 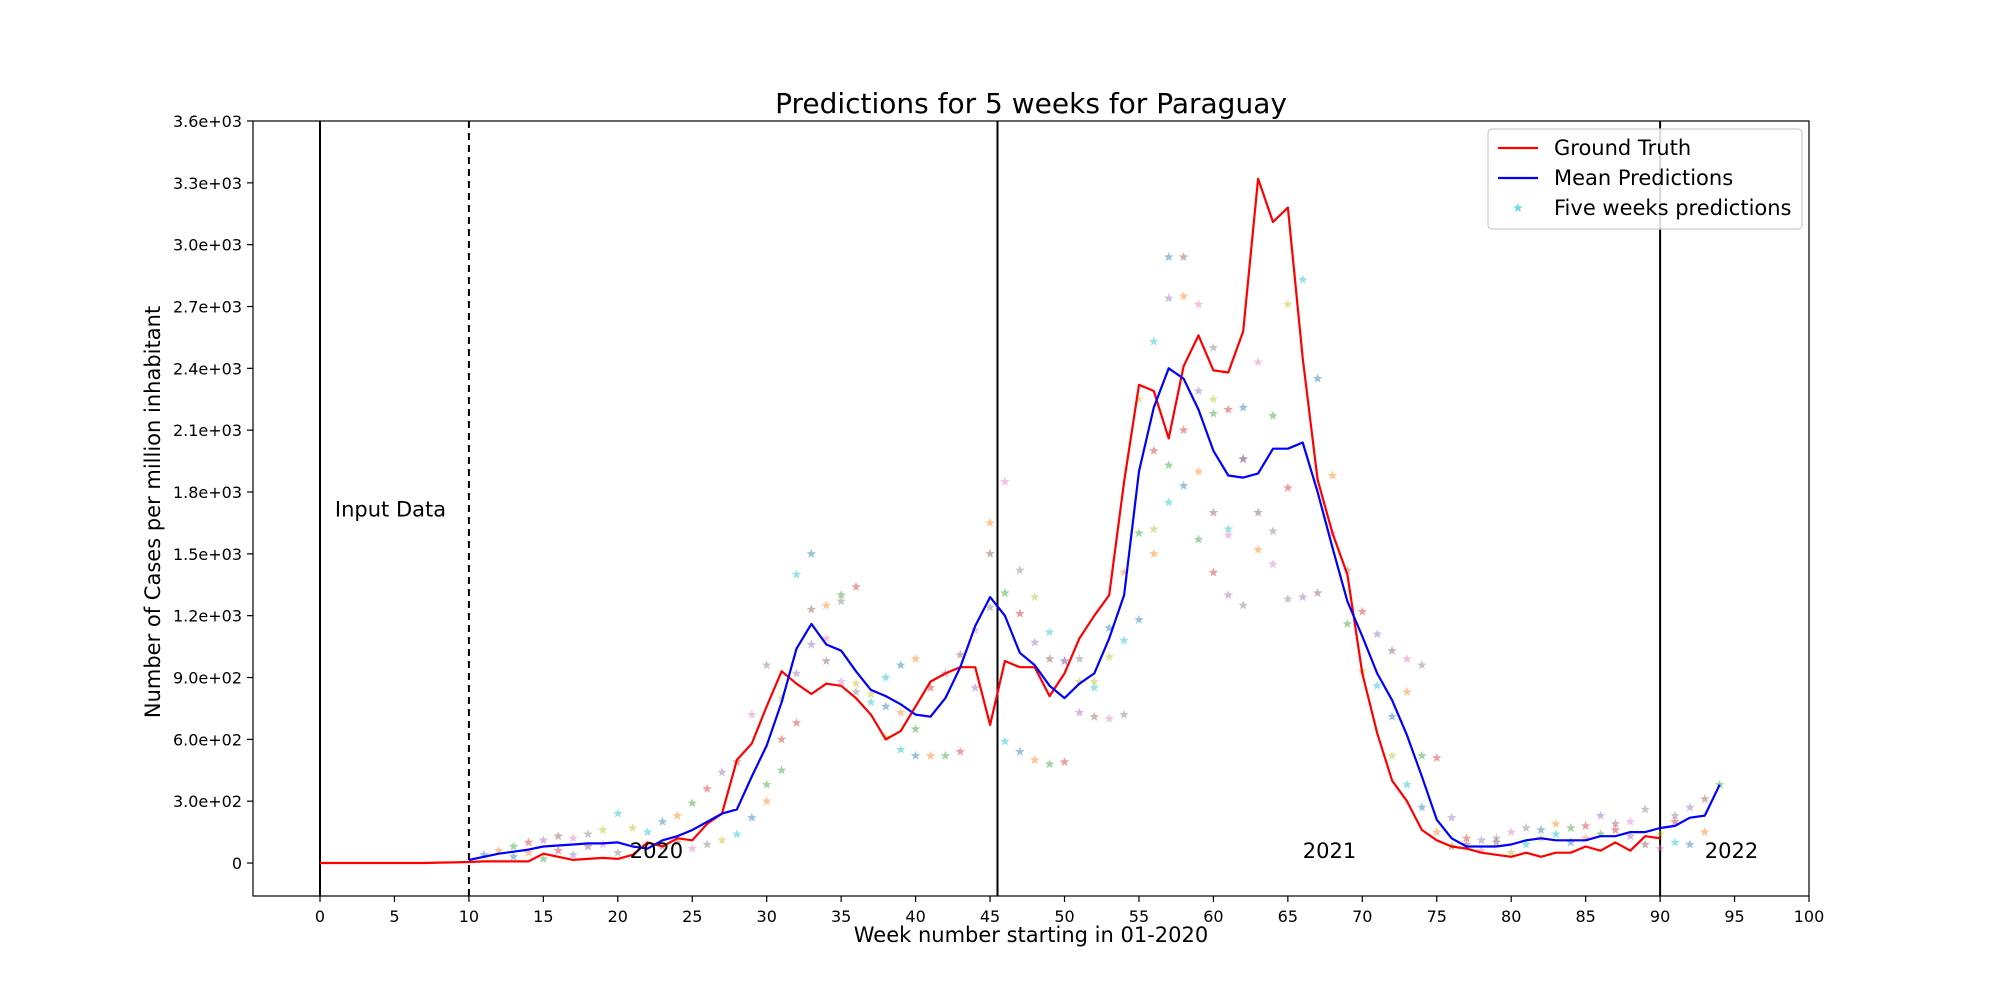 What do you see at coordinates (1518, 207) in the screenshot?
I see `legend-swatch-five-weeks-predictions` at bounding box center [1518, 207].